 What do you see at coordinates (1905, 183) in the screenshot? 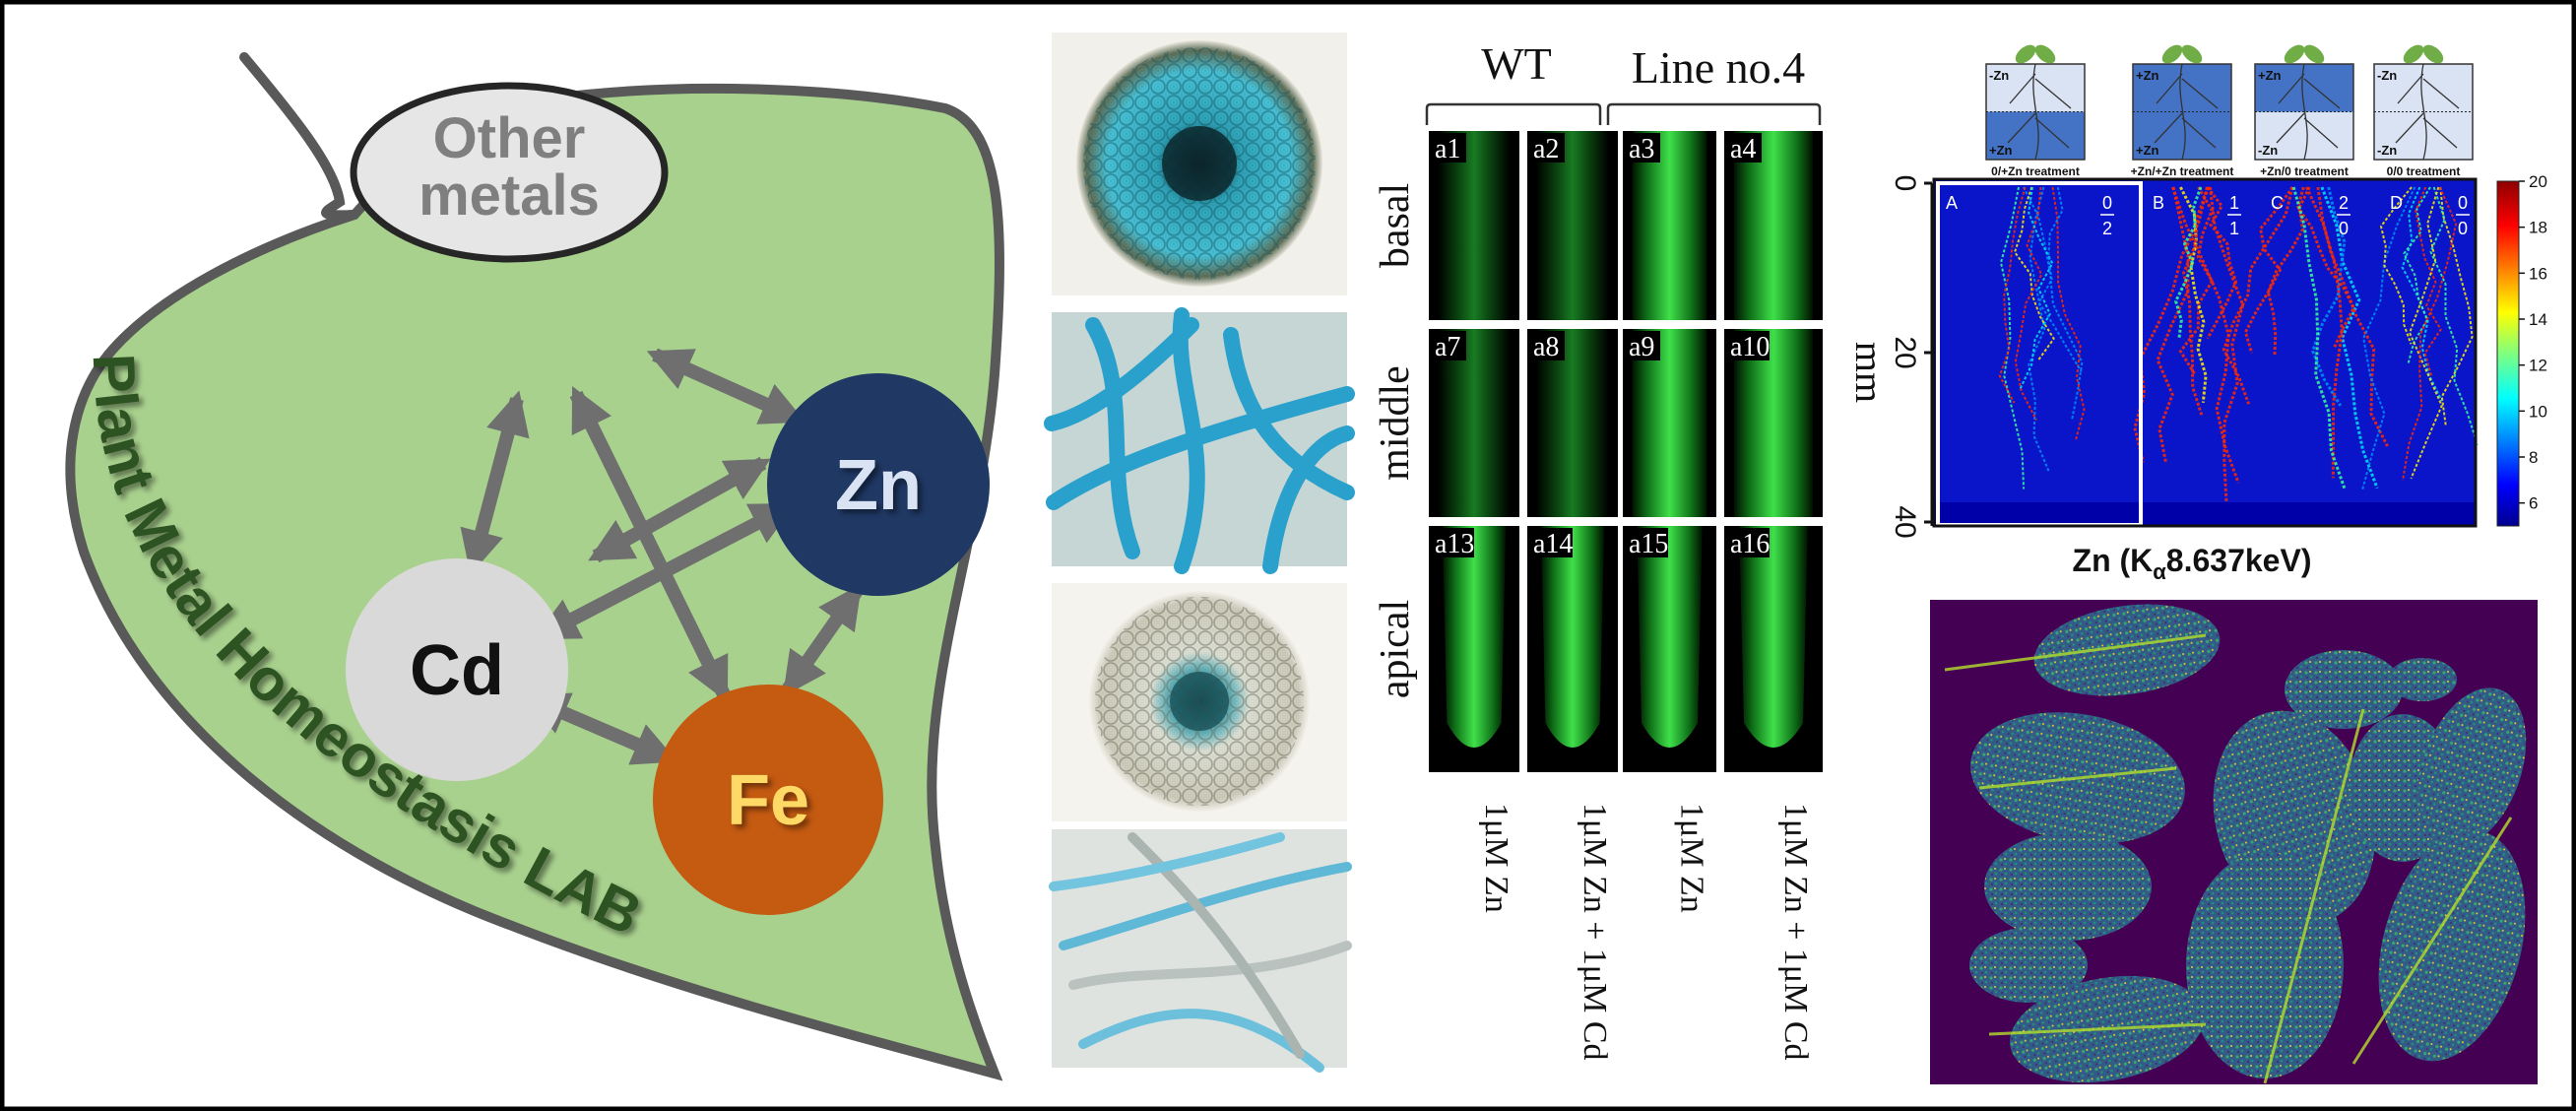
I see `y-tick-label: 0` at bounding box center [1905, 183].